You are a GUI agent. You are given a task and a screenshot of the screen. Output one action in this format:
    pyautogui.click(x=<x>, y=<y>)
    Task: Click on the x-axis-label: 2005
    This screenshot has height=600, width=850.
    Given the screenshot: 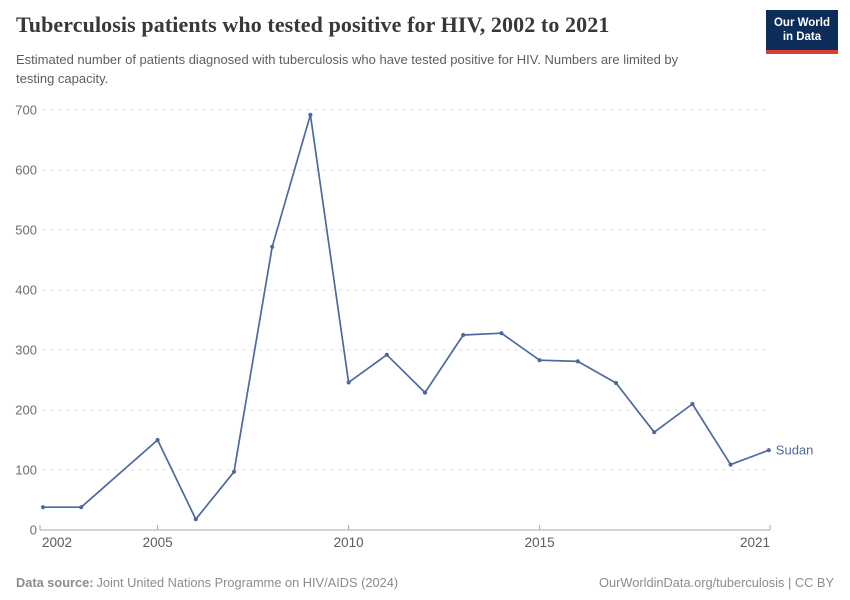 What is the action you would take?
    pyautogui.click(x=158, y=542)
    